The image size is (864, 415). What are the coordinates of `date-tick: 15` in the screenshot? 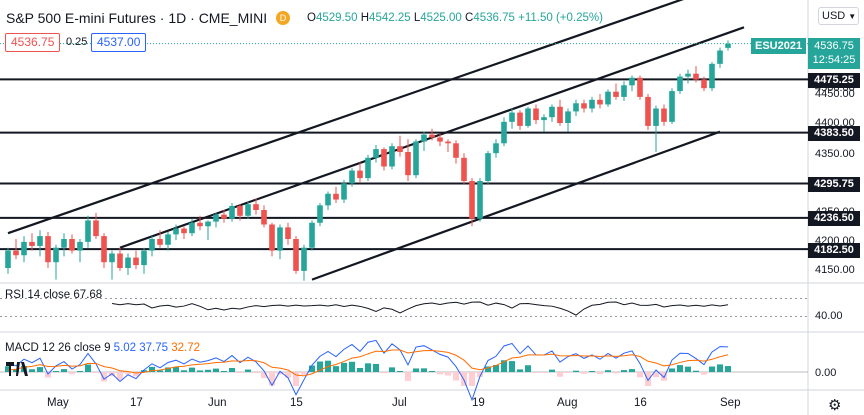 It's located at (296, 403).